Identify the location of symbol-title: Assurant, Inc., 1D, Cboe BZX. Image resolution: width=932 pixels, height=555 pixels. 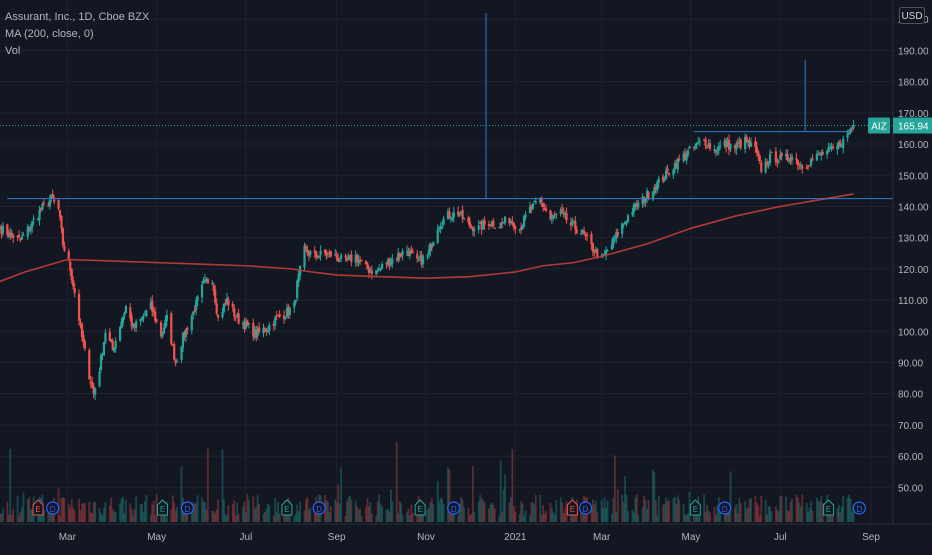
(77, 17).